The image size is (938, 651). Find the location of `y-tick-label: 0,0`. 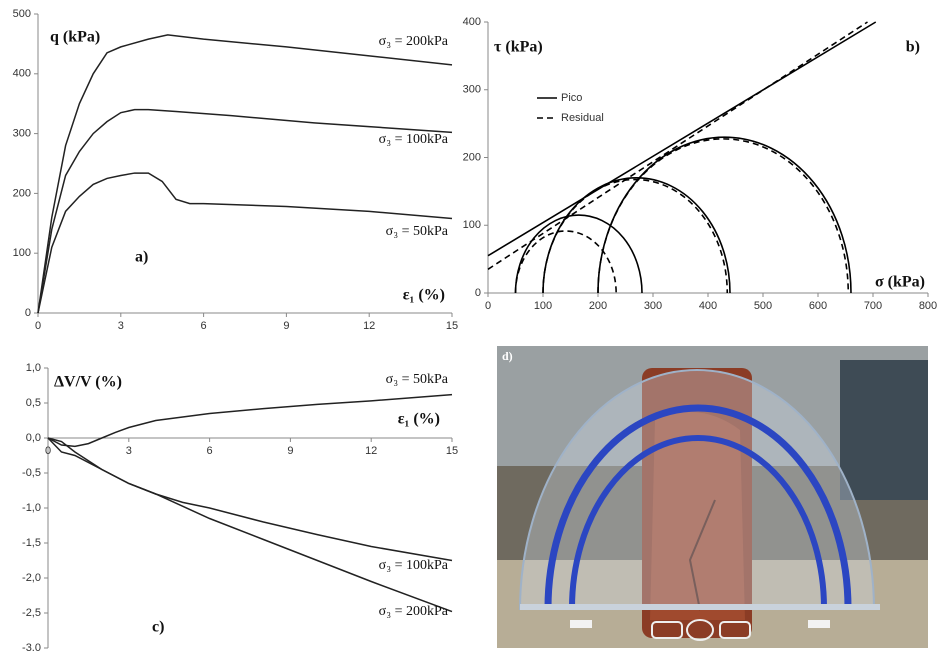

y-tick-label: 0,0 is located at coordinates (33, 438).